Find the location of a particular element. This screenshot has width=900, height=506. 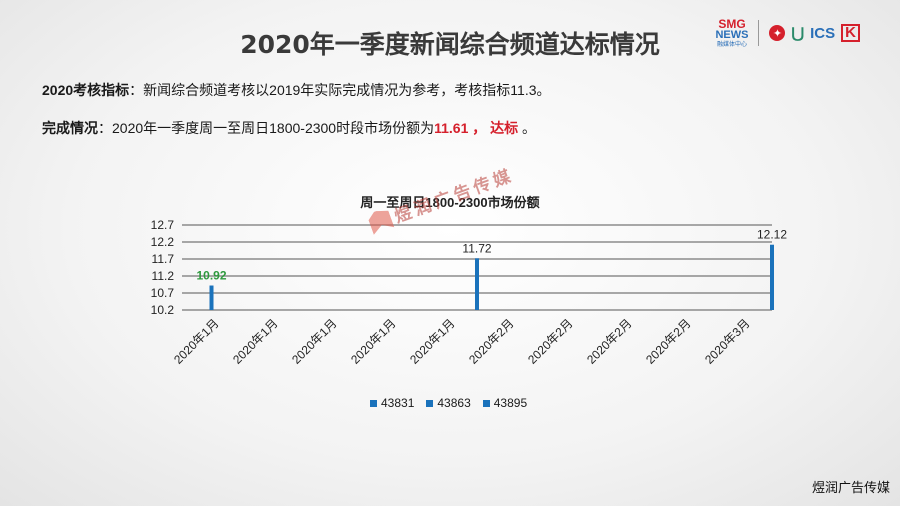

y-tick-label: 11.7 is located at coordinates (163, 259).